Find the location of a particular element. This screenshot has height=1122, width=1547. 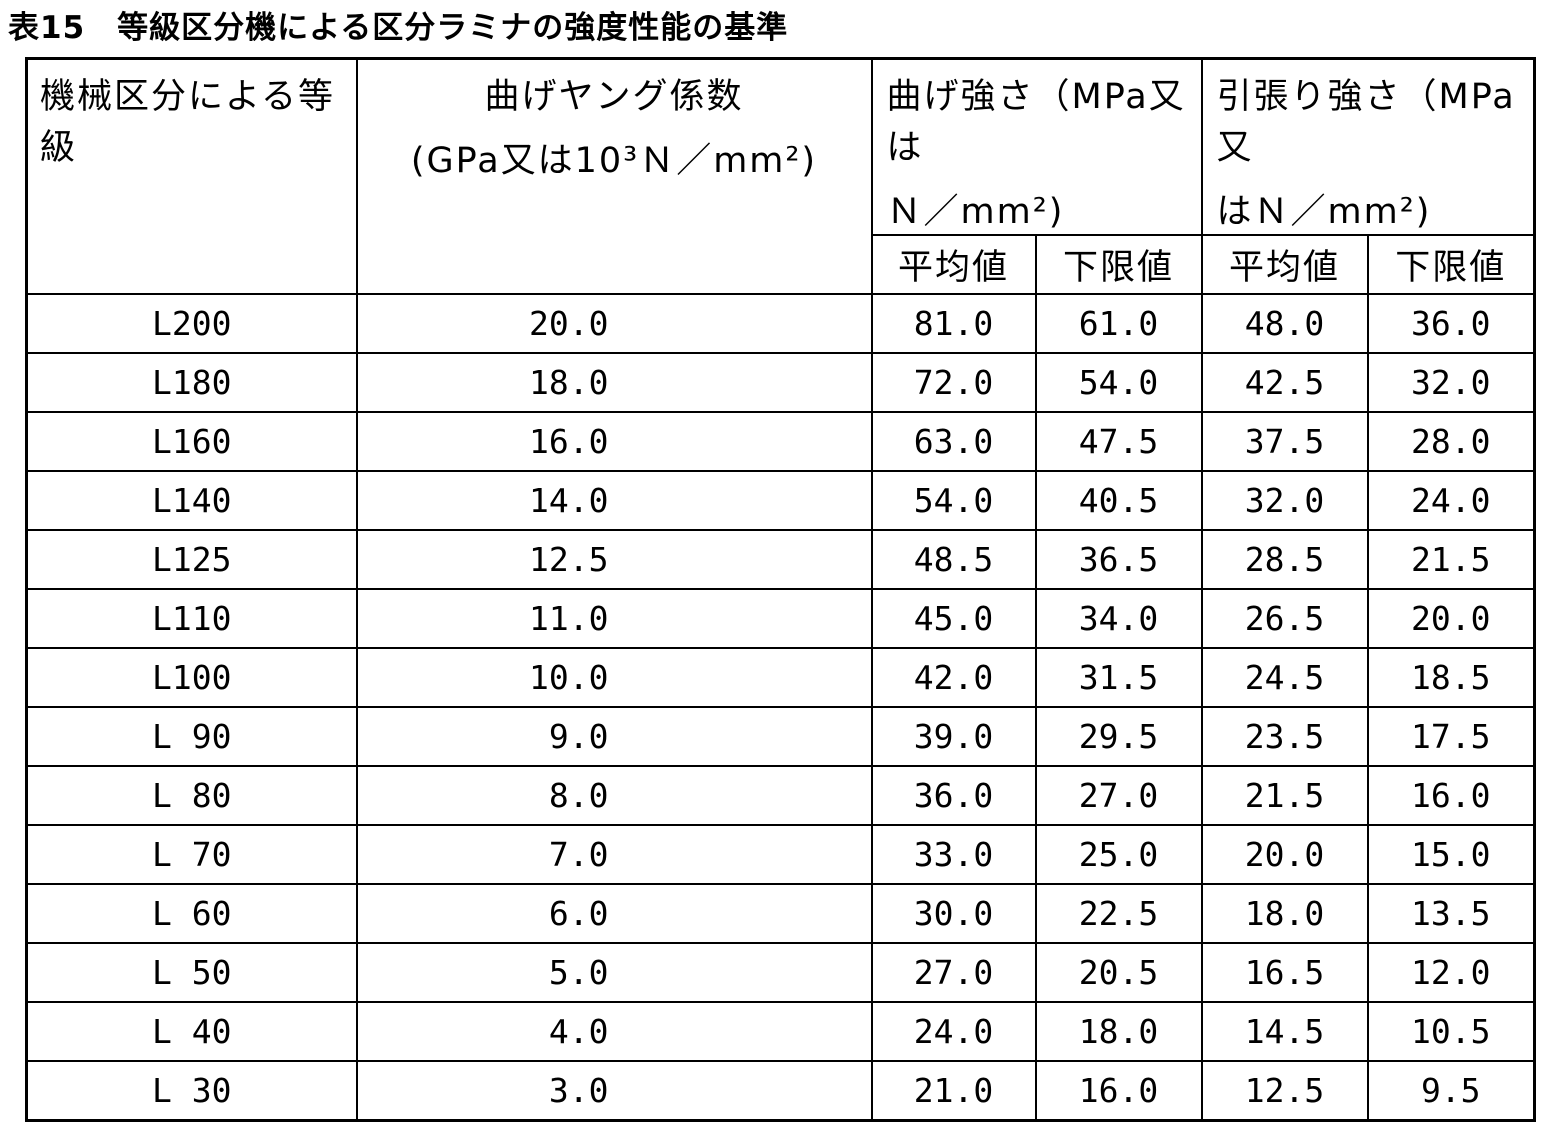

bend-lower-cell: 20.5 is located at coordinates (1118, 972).